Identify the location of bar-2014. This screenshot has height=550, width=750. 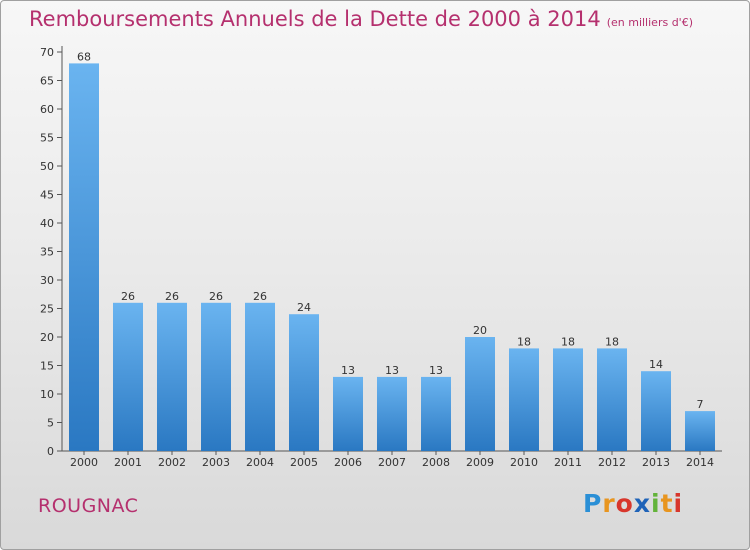
(700, 431).